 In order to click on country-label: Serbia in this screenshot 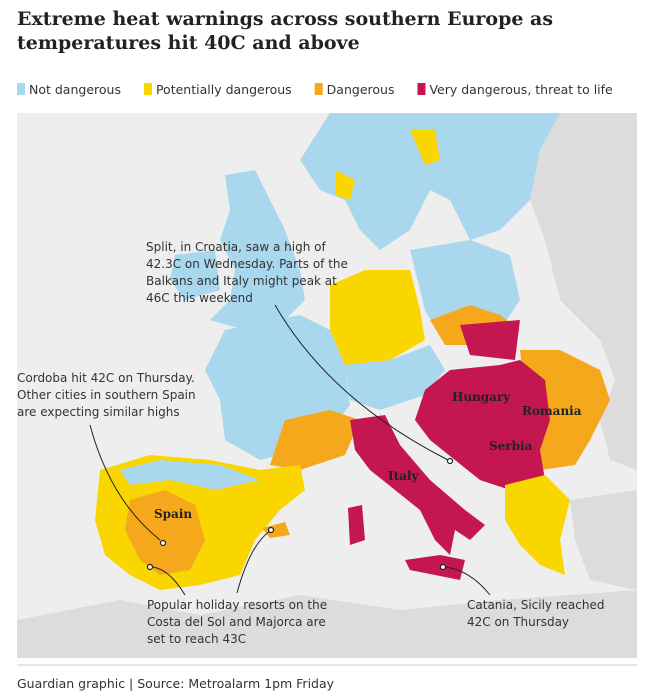, I will do `click(511, 446)`.